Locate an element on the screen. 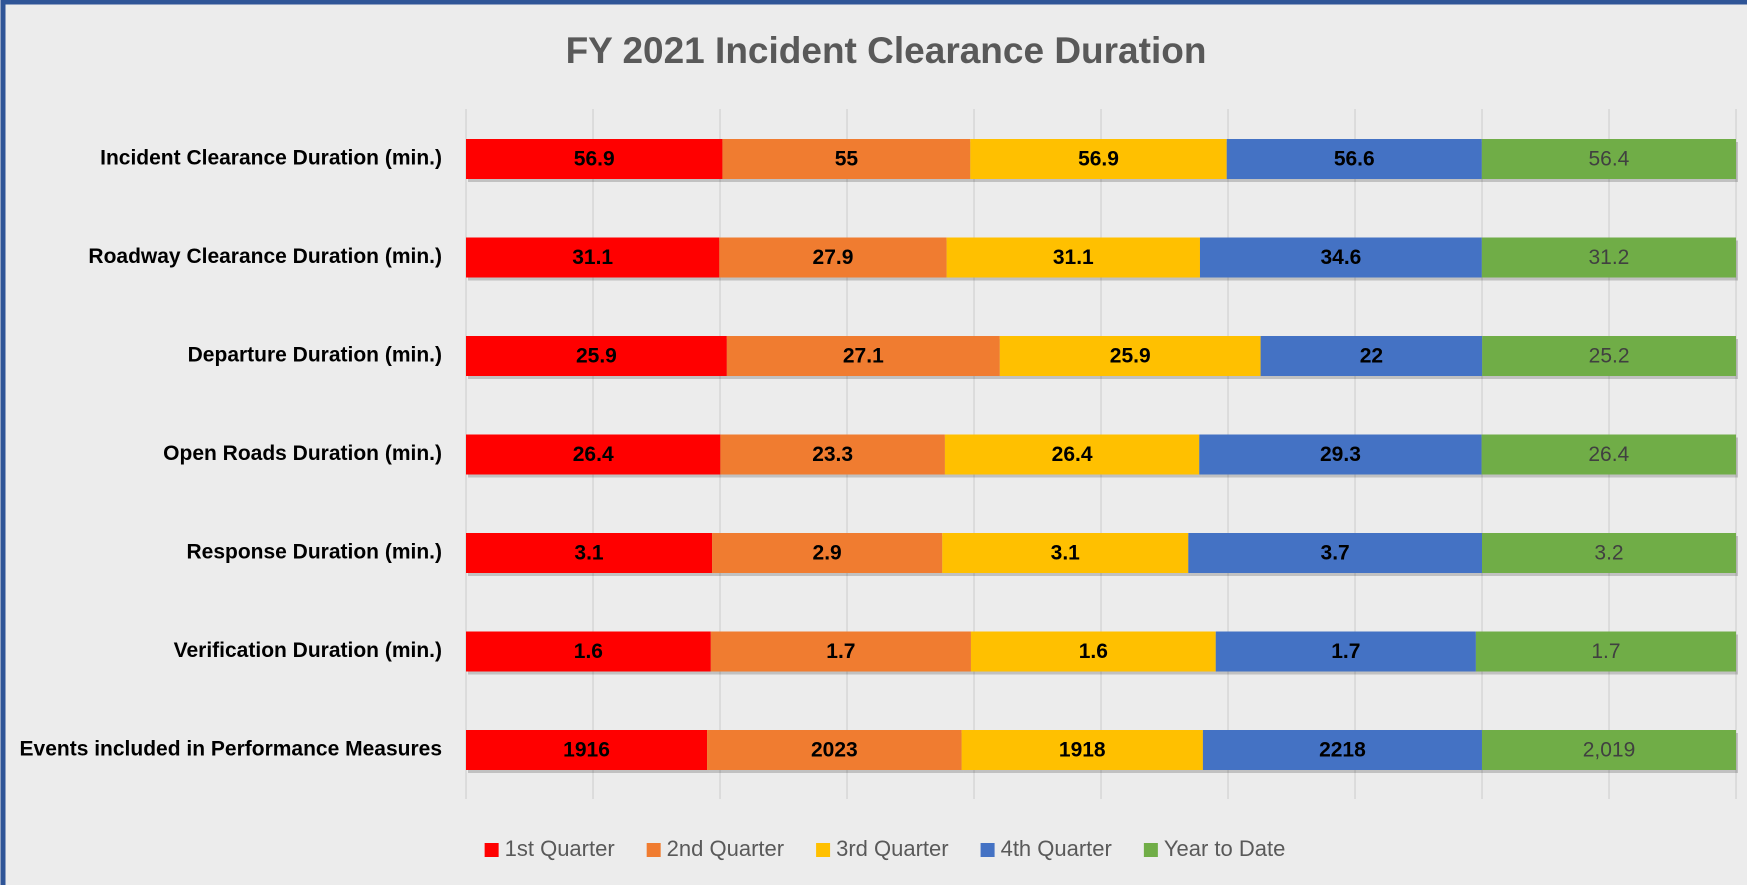  data-label: 27.9 is located at coordinates (833, 257).